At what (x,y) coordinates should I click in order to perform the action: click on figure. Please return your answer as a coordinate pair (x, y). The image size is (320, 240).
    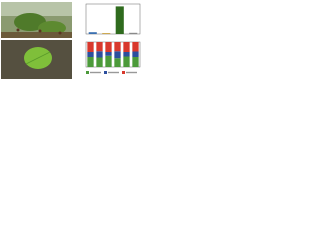
    Looking at the image, I should click on (71, 40).